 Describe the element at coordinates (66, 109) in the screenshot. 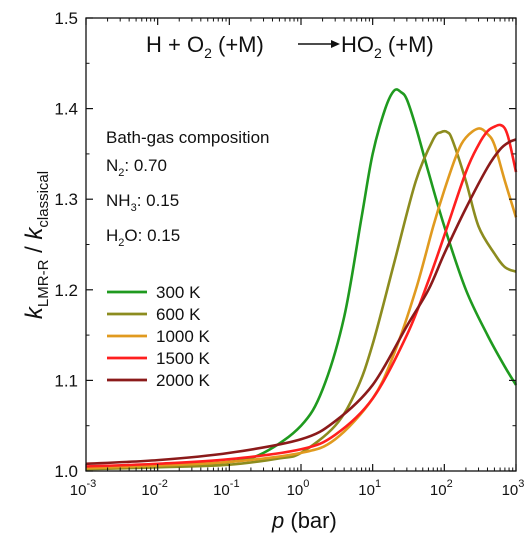

I see `y-tick-label: 1.4` at that location.